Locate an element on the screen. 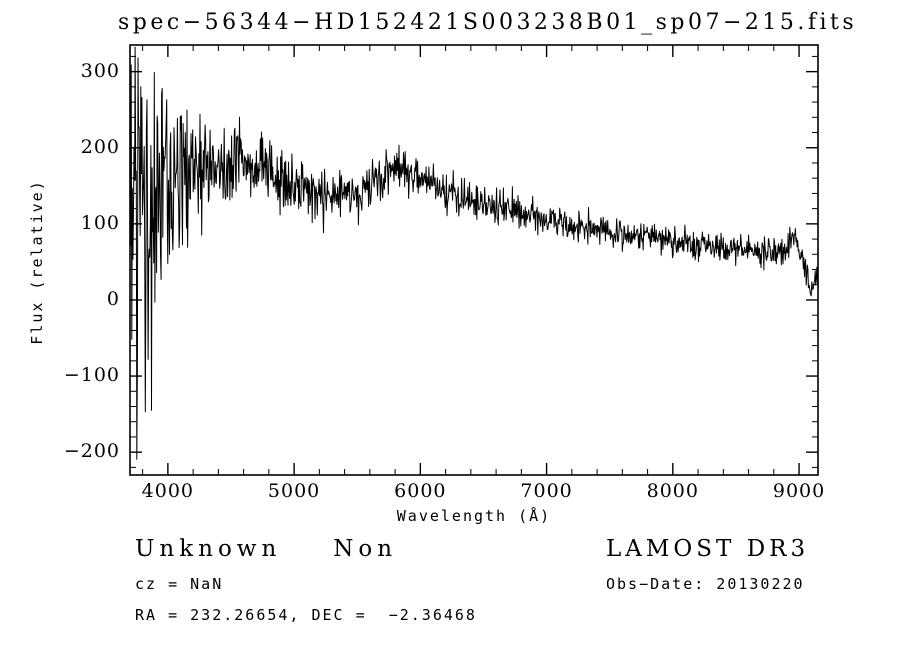 Image resolution: width=900 pixels, height=649 pixels. ra-dec-value: RA = 232.26654, DEC = −2.36468 is located at coordinates (306, 615).